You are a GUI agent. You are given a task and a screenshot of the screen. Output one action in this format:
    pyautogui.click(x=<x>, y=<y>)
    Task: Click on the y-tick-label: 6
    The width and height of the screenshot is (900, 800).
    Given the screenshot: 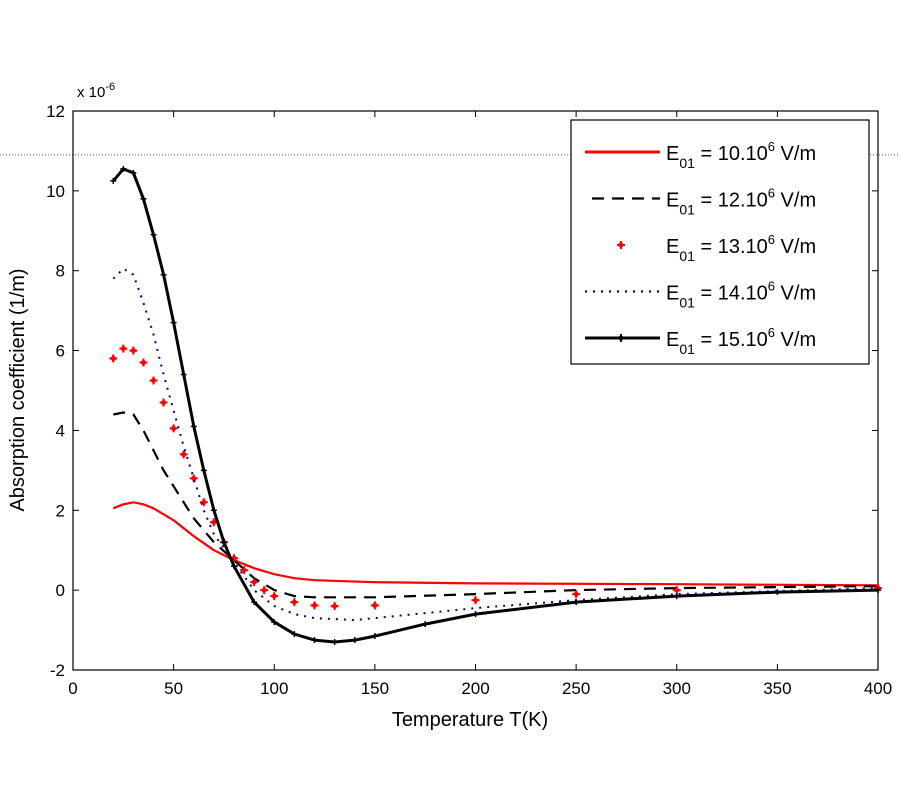 What is the action you would take?
    pyautogui.click(x=60, y=351)
    